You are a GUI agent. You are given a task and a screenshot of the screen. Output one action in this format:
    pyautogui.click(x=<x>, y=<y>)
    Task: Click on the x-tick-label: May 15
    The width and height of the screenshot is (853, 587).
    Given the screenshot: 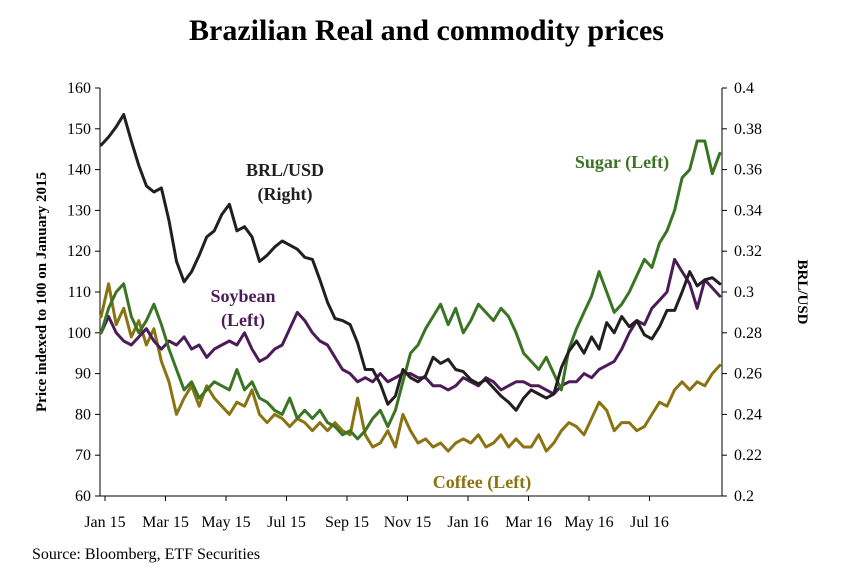 What is the action you would take?
    pyautogui.click(x=225, y=522)
    